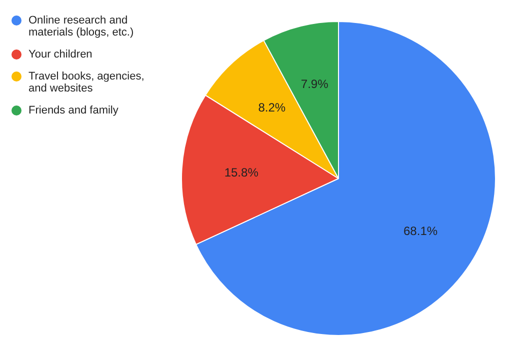  Describe the element at coordinates (272, 107) in the screenshot. I see `data-label: 8.2%` at that location.